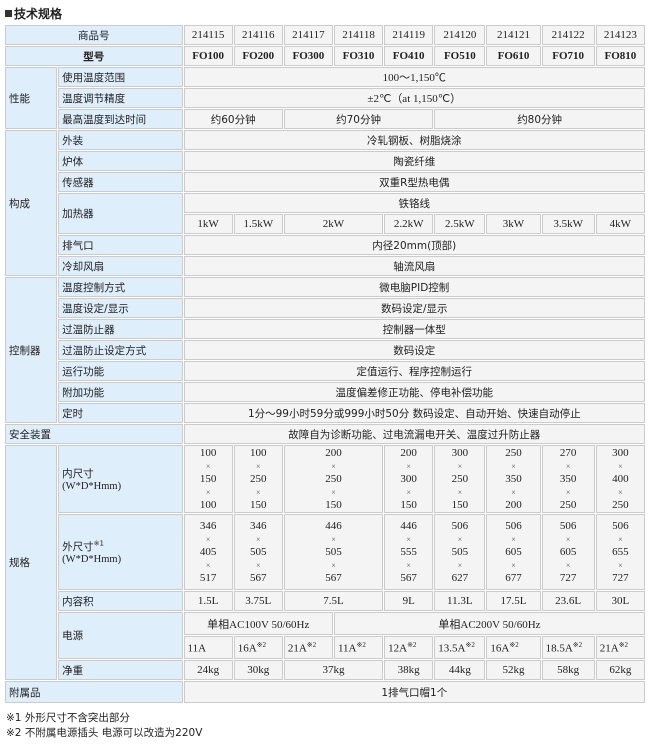 The image size is (650, 744). I want to click on safety-label: 安全装置, so click(94, 434).